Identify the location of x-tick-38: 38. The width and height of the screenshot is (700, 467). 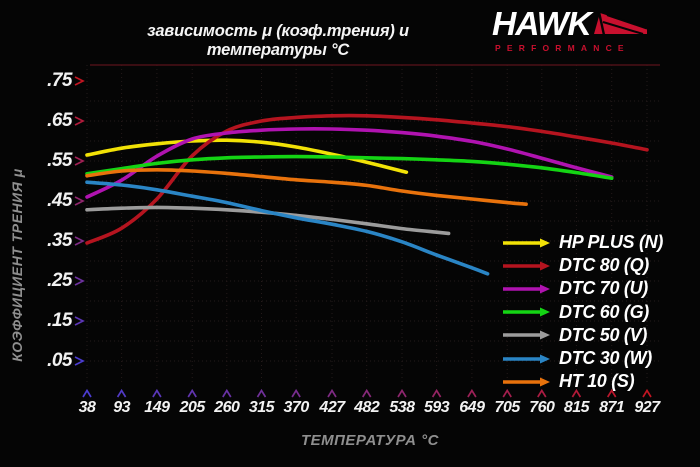
(87, 407).